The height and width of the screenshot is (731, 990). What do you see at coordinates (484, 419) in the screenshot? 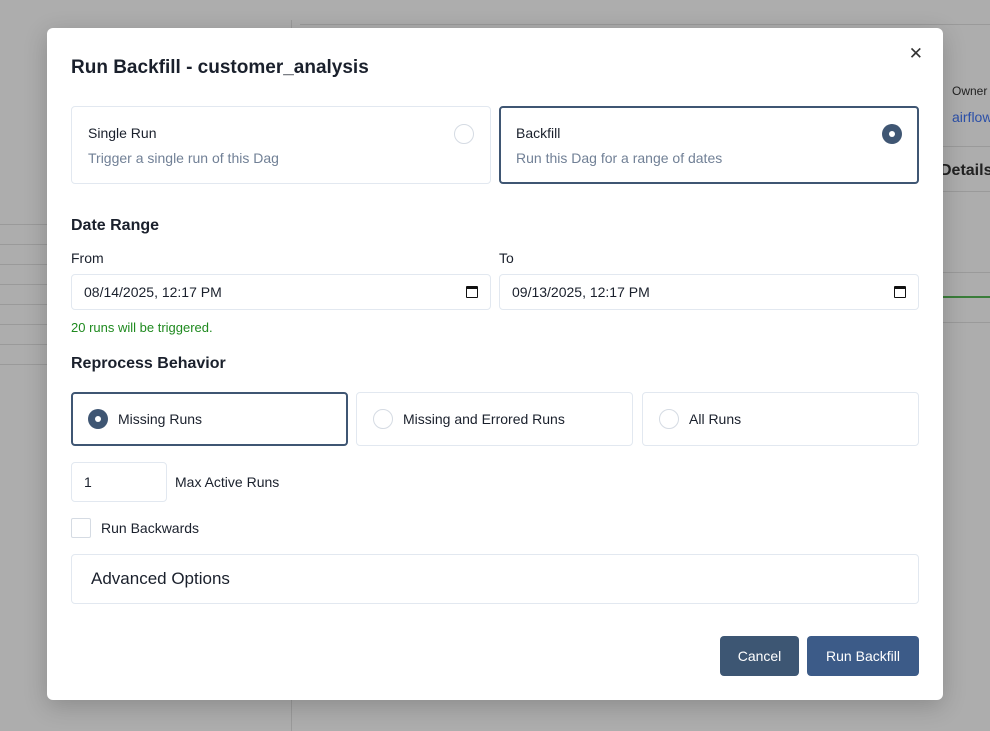
I see `option-label: Missing and Errored Runs` at bounding box center [484, 419].